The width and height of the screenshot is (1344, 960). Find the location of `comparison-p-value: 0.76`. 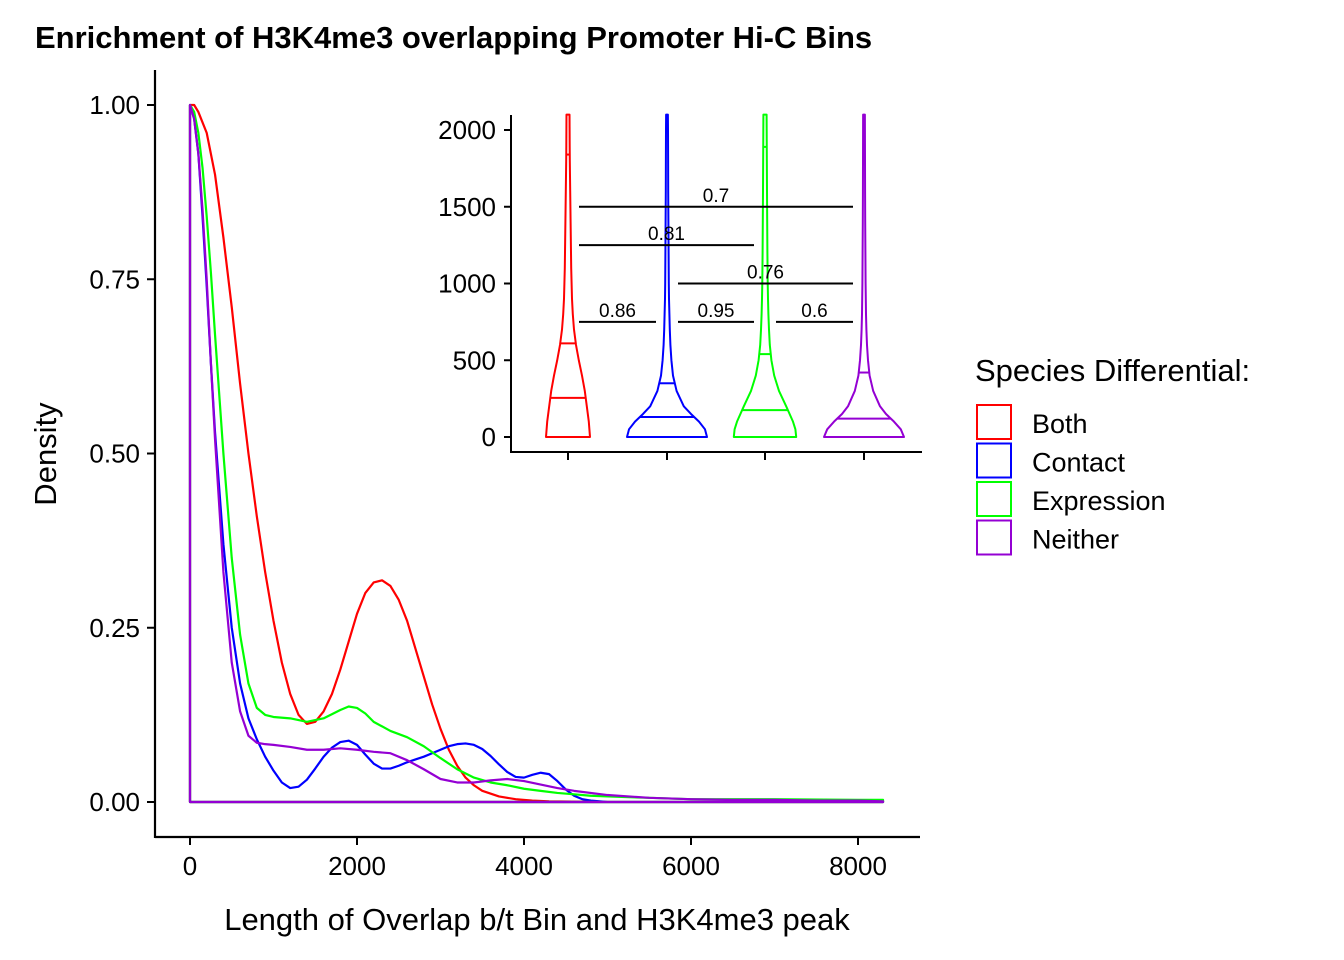

comparison-p-value: 0.76 is located at coordinates (765, 273).